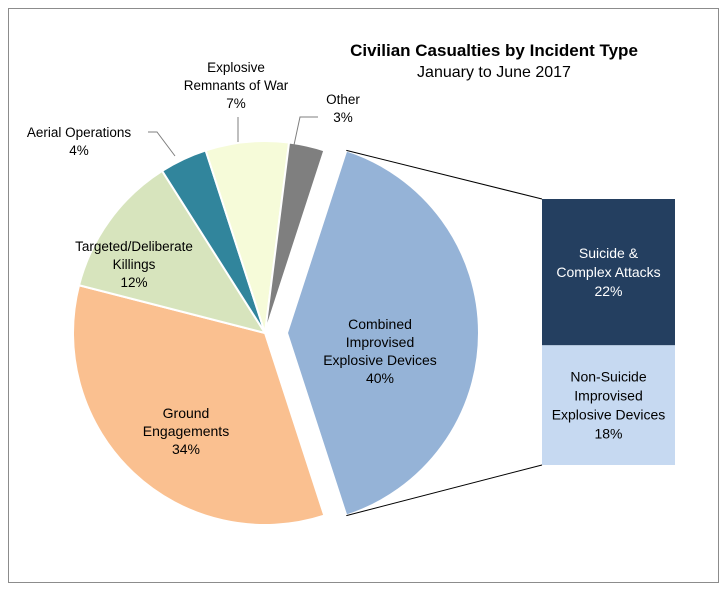  Describe the element at coordinates (295, 237) in the screenshot. I see `pie-slice-other` at that location.